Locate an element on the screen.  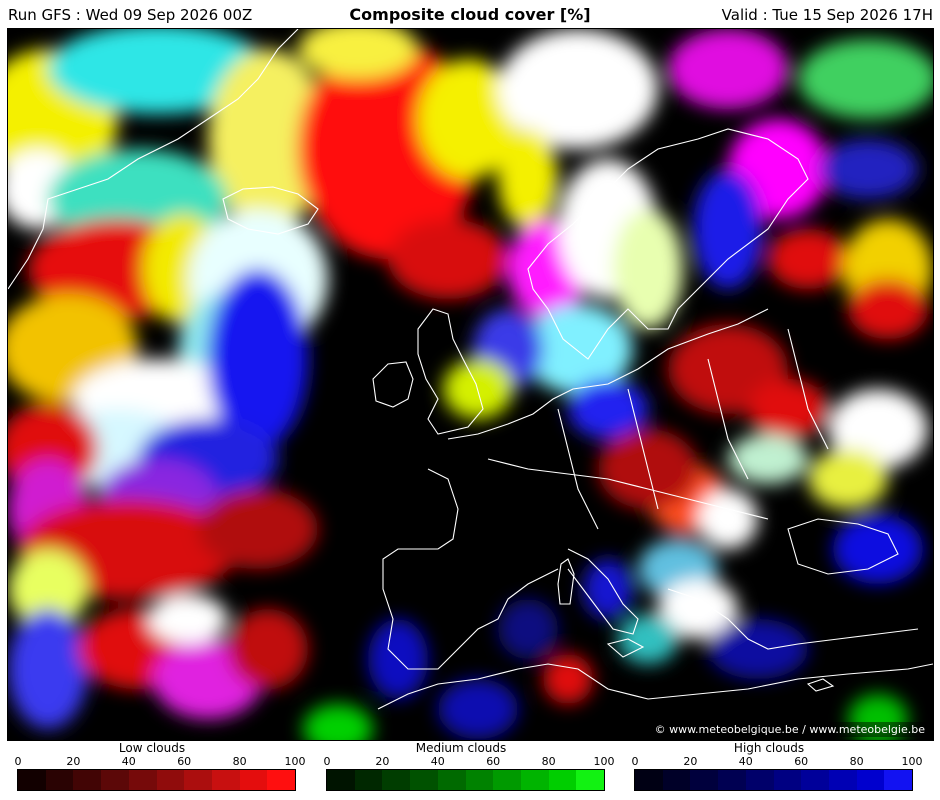
legend-high-clouds-bar is located at coordinates (773, 780).